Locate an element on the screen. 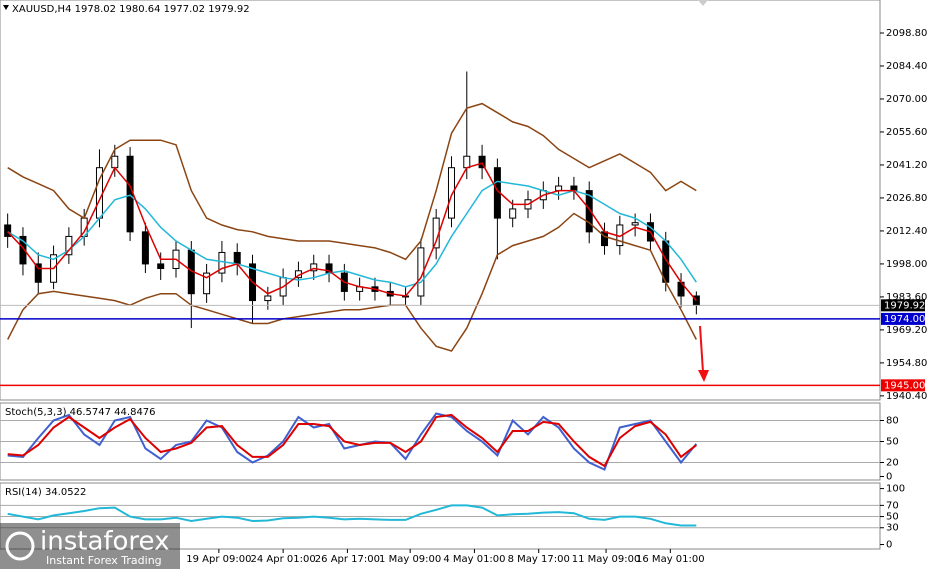 This screenshot has height=569, width=929. y-tick-label: 1969.20 is located at coordinates (906, 330).